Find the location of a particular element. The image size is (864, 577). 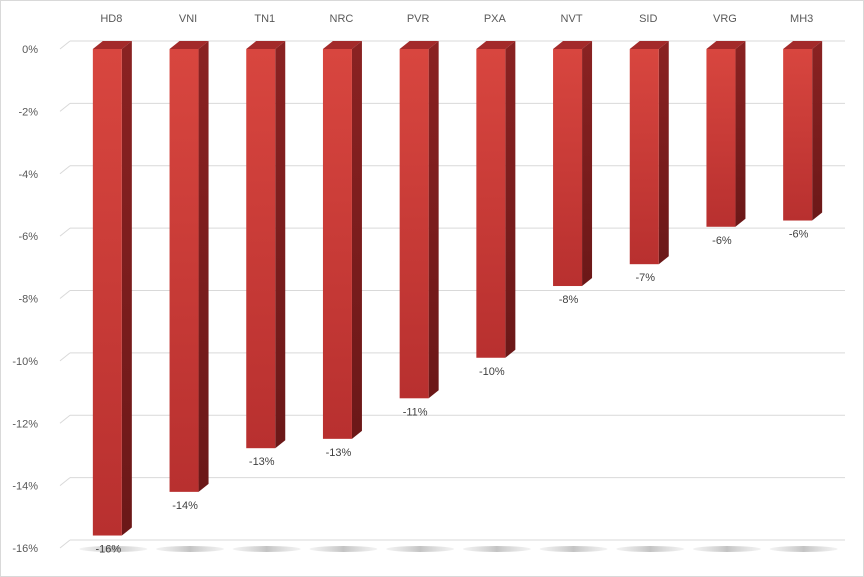

category-label: PVR is located at coordinates (418, 19).